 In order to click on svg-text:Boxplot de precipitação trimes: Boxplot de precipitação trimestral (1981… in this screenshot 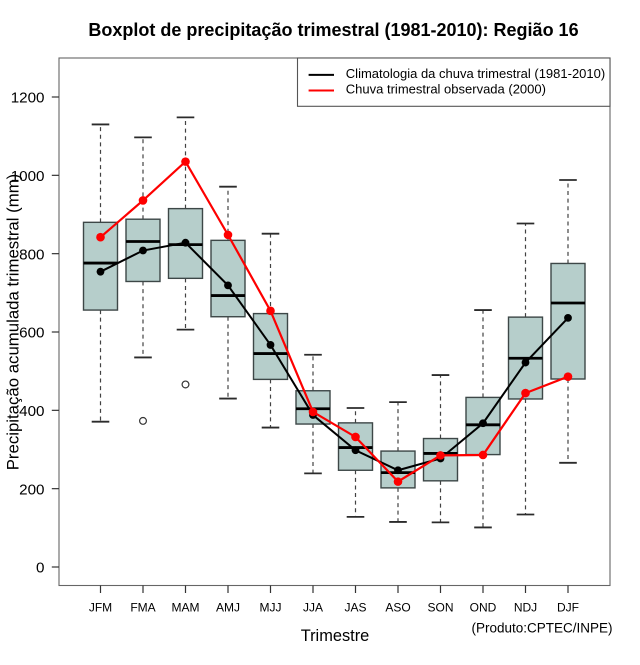, I will do `click(333, 30)`.